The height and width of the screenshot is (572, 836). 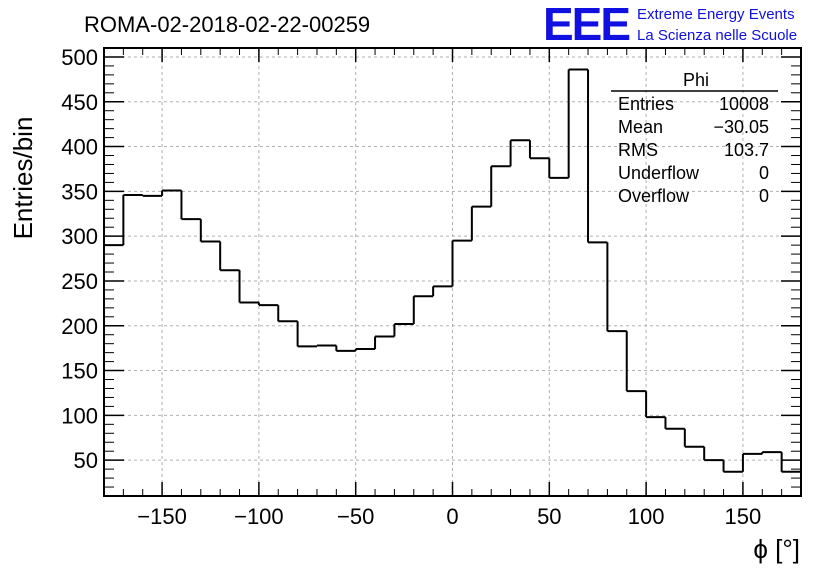 What do you see at coordinates (716, 14) in the screenshot?
I see `org-name-line1: Extreme Energy Events` at bounding box center [716, 14].